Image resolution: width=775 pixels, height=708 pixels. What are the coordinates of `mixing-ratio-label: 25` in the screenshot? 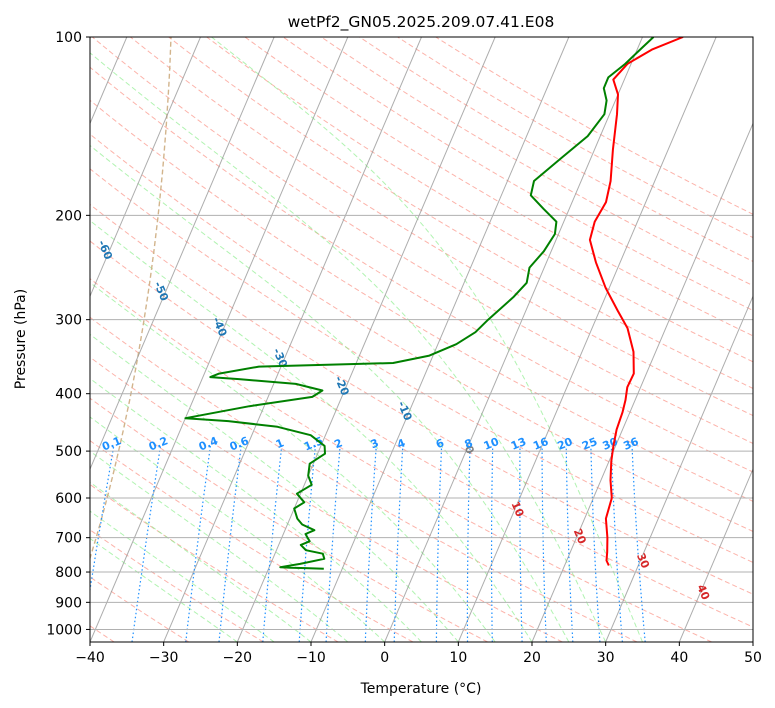 It's located at (589, 444).